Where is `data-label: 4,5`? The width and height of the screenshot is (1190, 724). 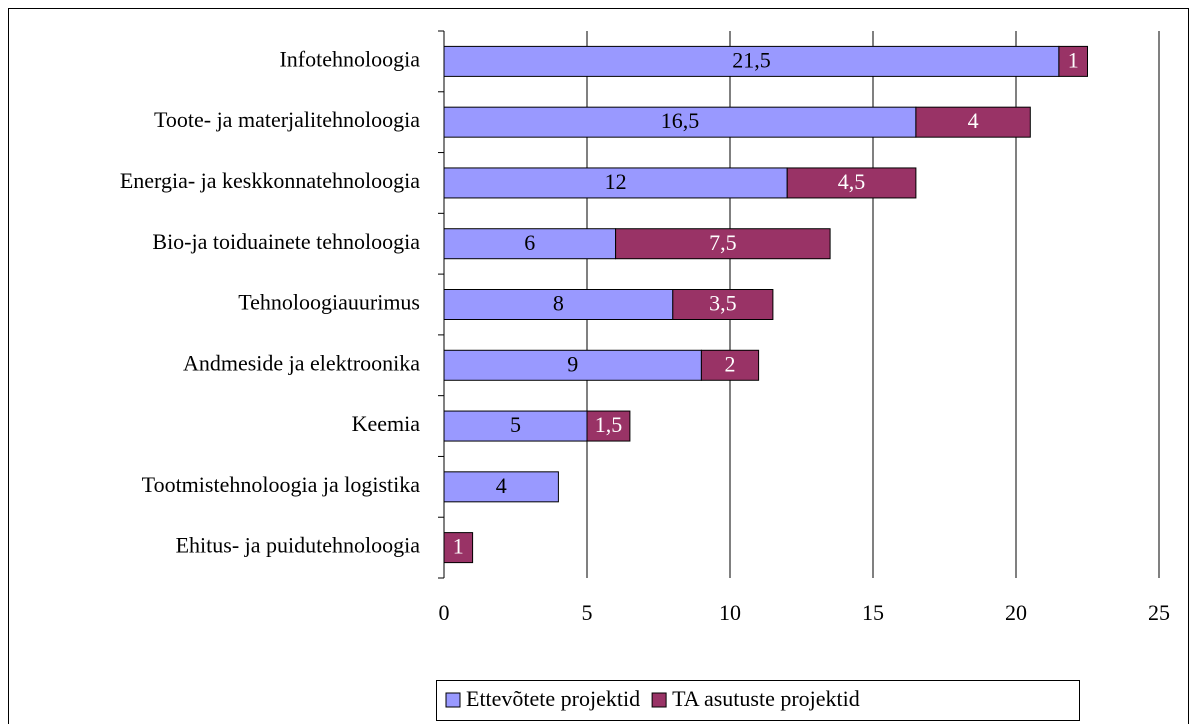
data-label: 4,5 is located at coordinates (852, 181).